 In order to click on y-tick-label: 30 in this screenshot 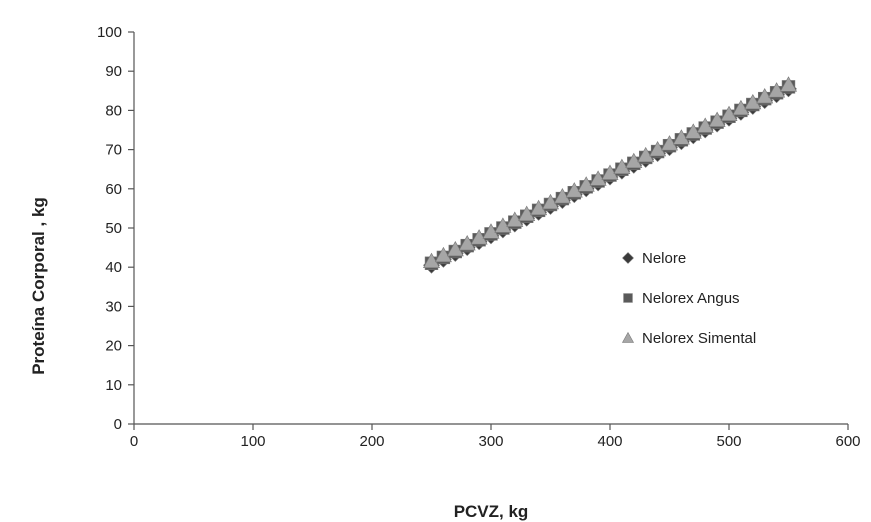, I will do `click(113, 306)`.